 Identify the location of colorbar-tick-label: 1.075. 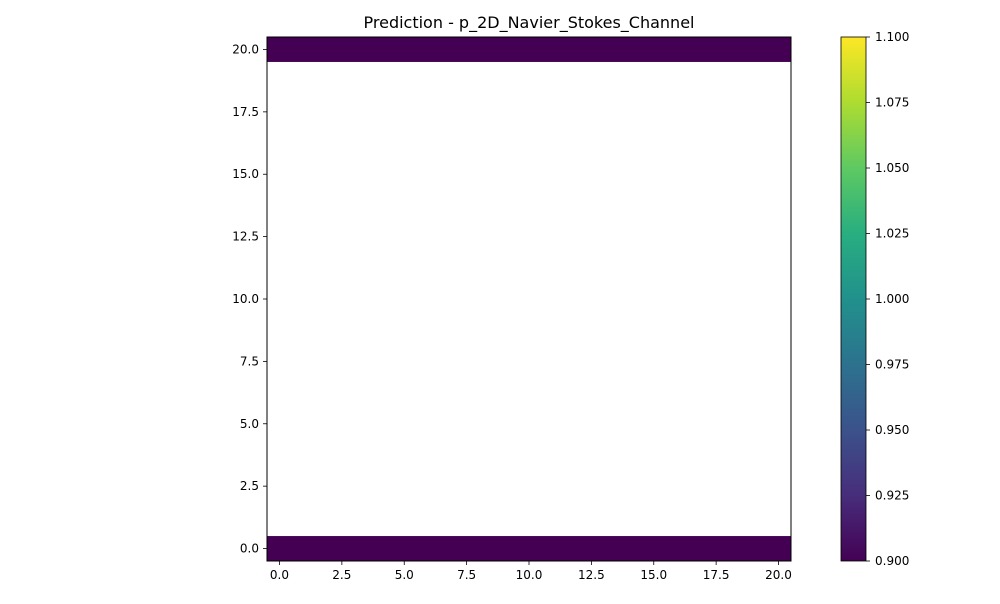
(892, 103).